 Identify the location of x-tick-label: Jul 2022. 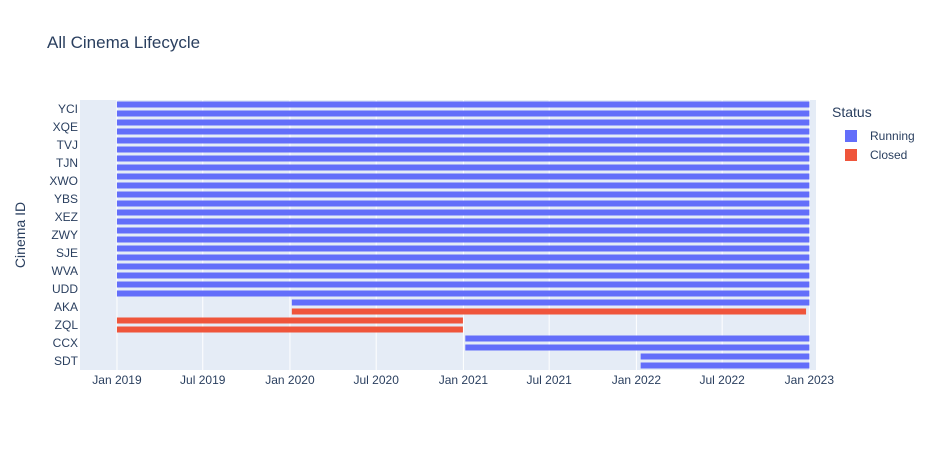
(722, 380).